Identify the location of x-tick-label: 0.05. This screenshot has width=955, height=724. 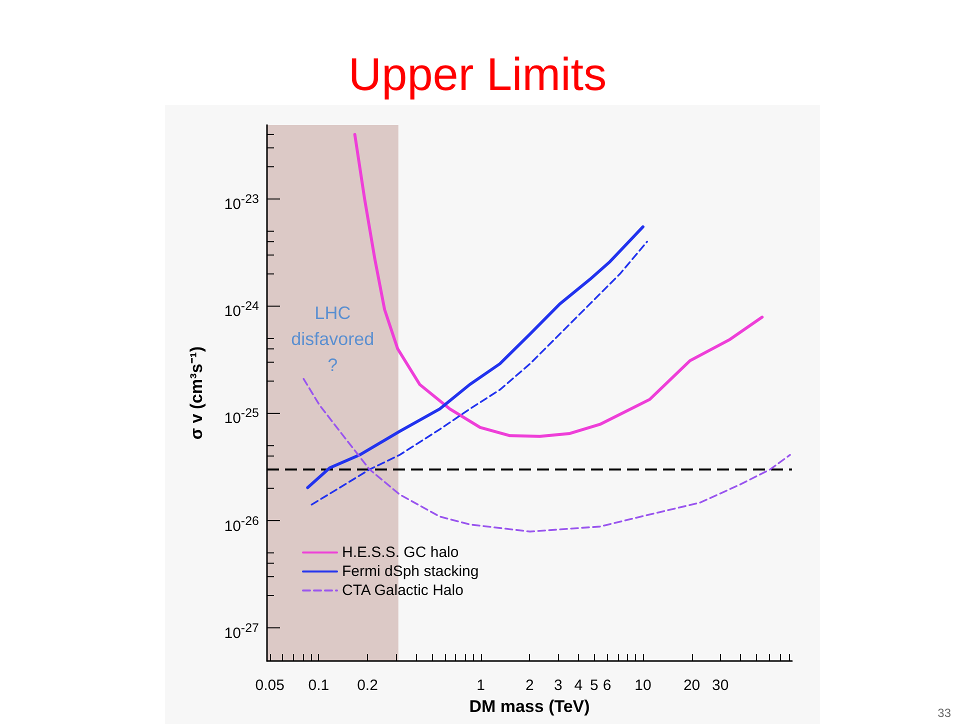
(269, 685).